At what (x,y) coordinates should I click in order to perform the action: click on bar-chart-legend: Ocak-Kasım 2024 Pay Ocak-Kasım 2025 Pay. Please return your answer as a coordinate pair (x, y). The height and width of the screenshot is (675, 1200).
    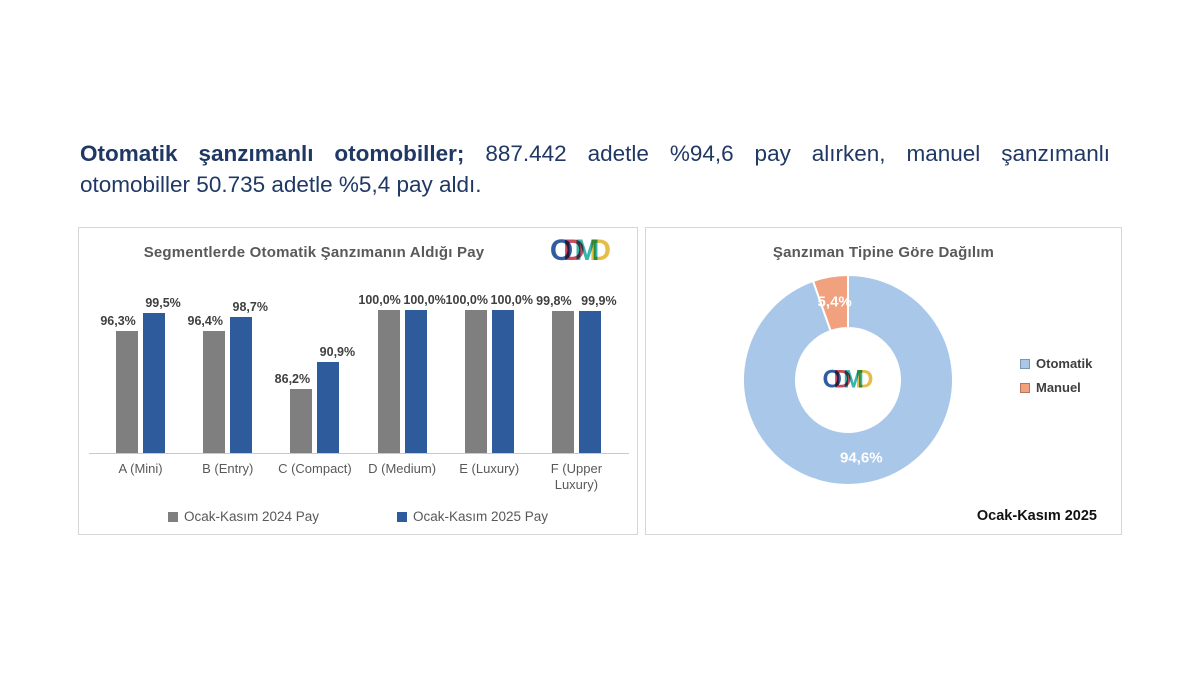
    Looking at the image, I should click on (358, 516).